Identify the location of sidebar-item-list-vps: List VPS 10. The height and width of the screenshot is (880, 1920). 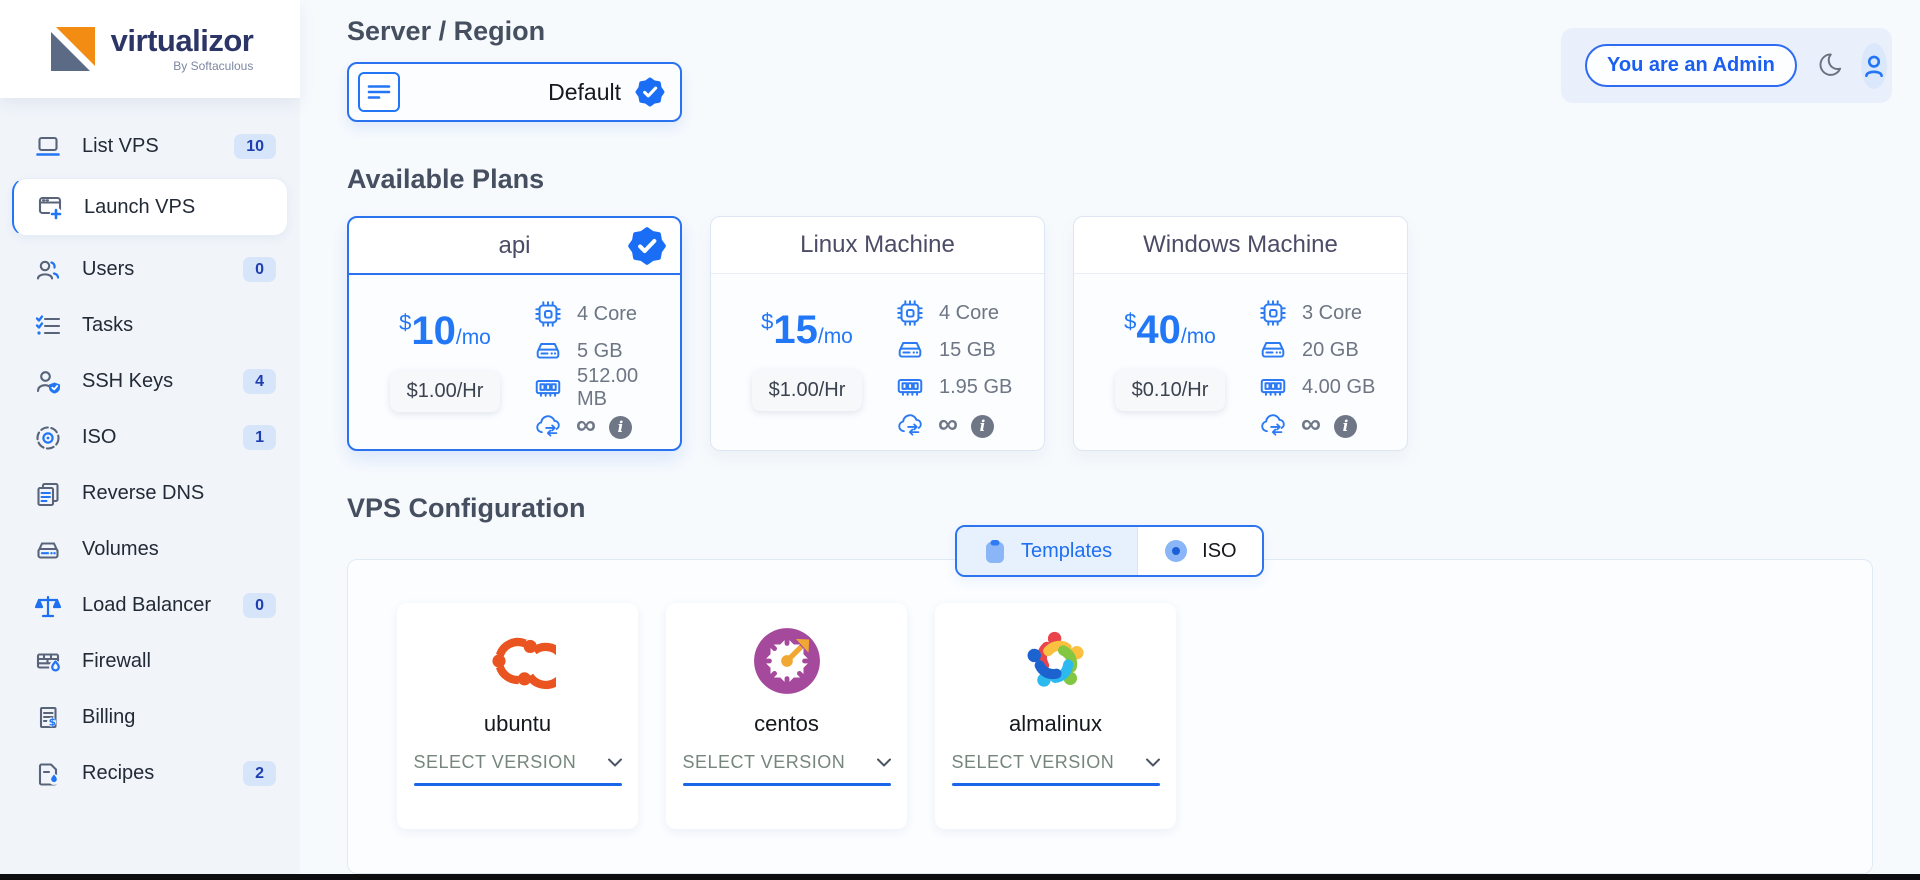
(150, 146).